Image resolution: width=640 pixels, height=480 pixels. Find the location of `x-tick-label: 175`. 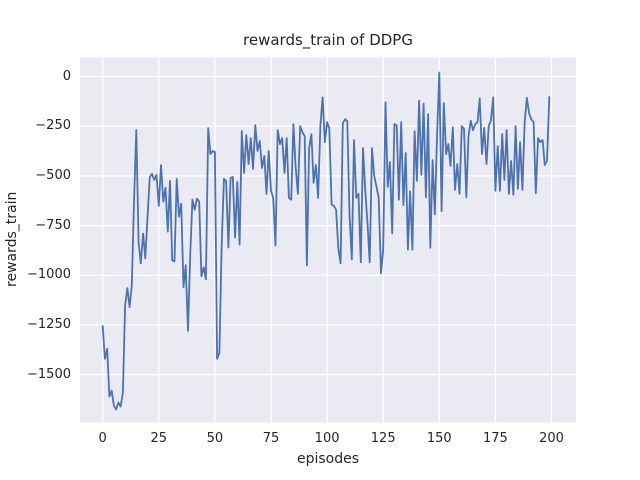

x-tick-label: 175 is located at coordinates (495, 438).